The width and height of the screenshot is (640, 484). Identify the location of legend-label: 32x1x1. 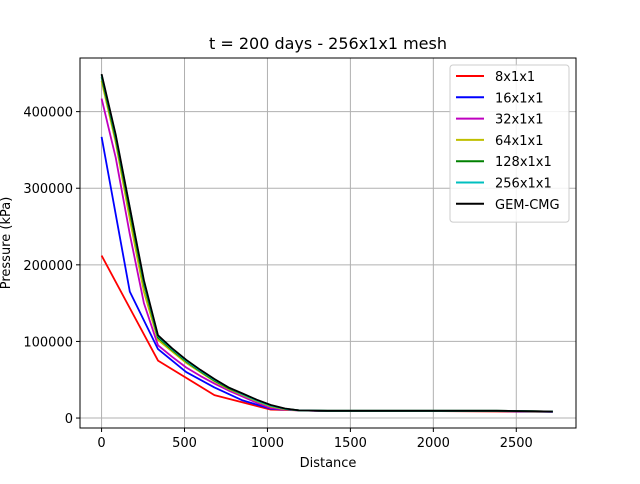
(519, 120).